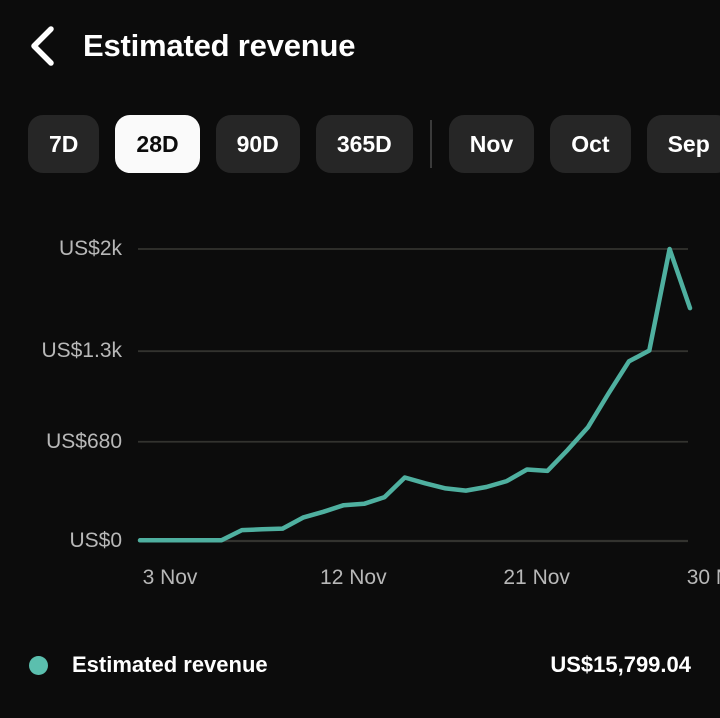 The image size is (720, 718). I want to click on x-axis-tick-label: 3 Nov, so click(170, 577).